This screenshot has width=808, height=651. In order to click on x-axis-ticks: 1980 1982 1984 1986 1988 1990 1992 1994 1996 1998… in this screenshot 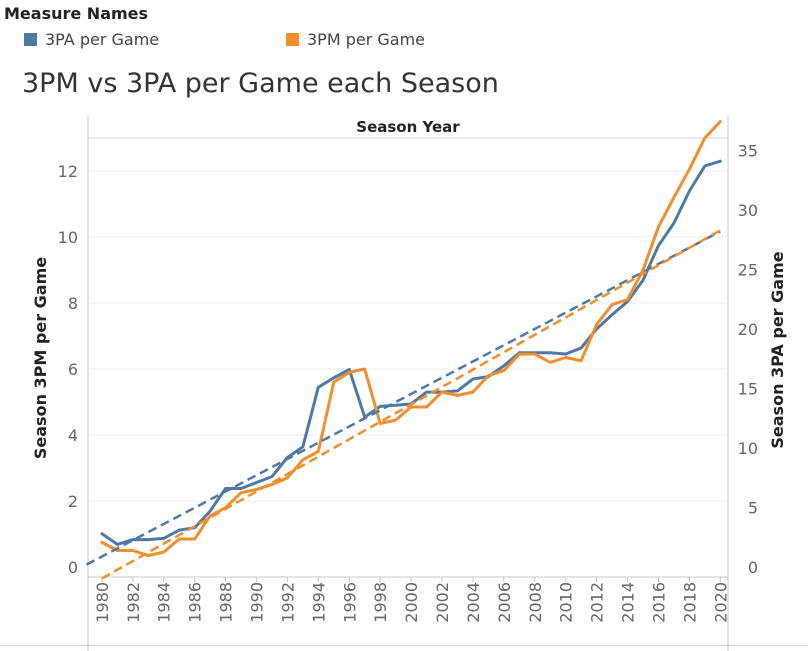, I will do `click(411, 600)`.